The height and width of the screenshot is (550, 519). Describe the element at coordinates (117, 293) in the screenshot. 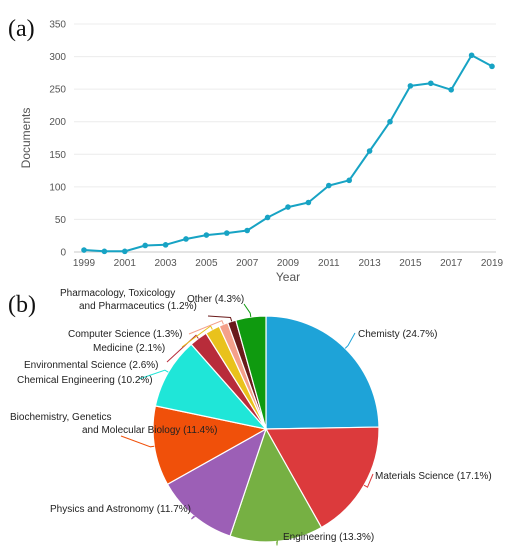

I see `slice-label: Pharmacology, Toxicology` at that location.